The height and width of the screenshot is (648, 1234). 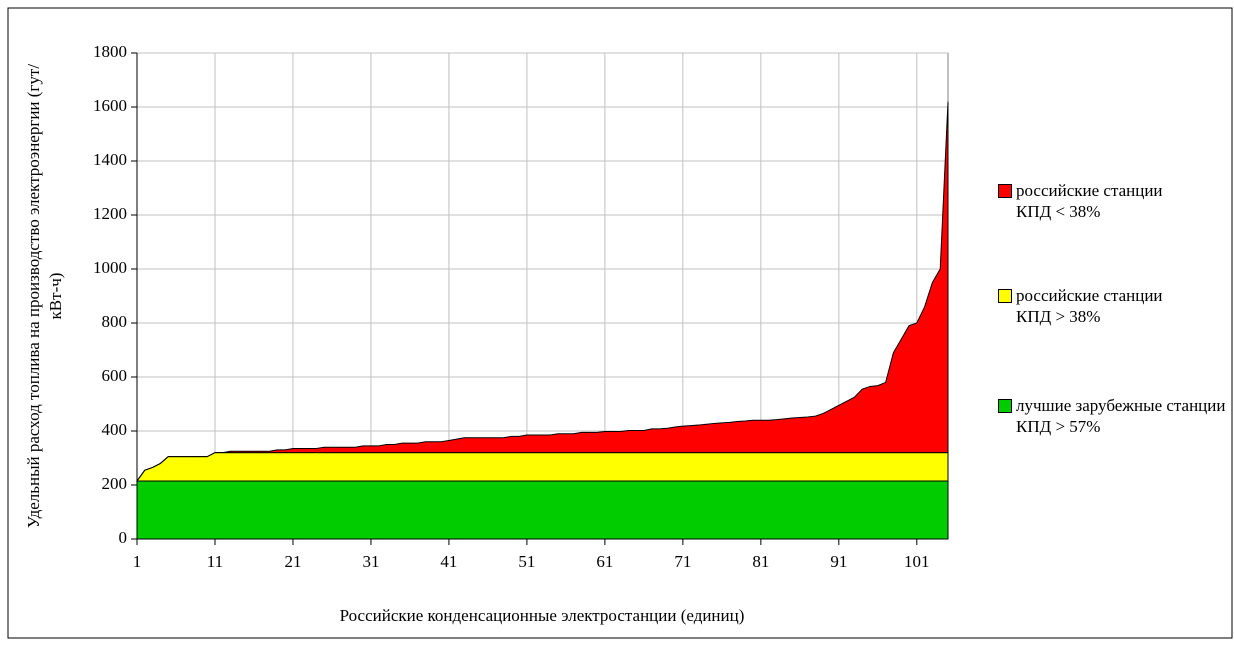 What do you see at coordinates (760, 561) in the screenshot?
I see `x-tick-label: 81` at bounding box center [760, 561].